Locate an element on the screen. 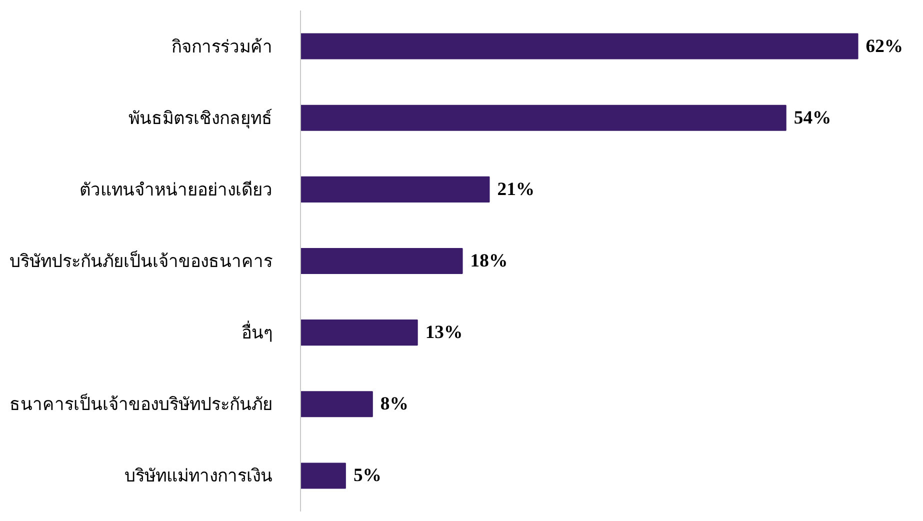 This screenshot has width=923, height=521. data-label: 5% is located at coordinates (367, 475).